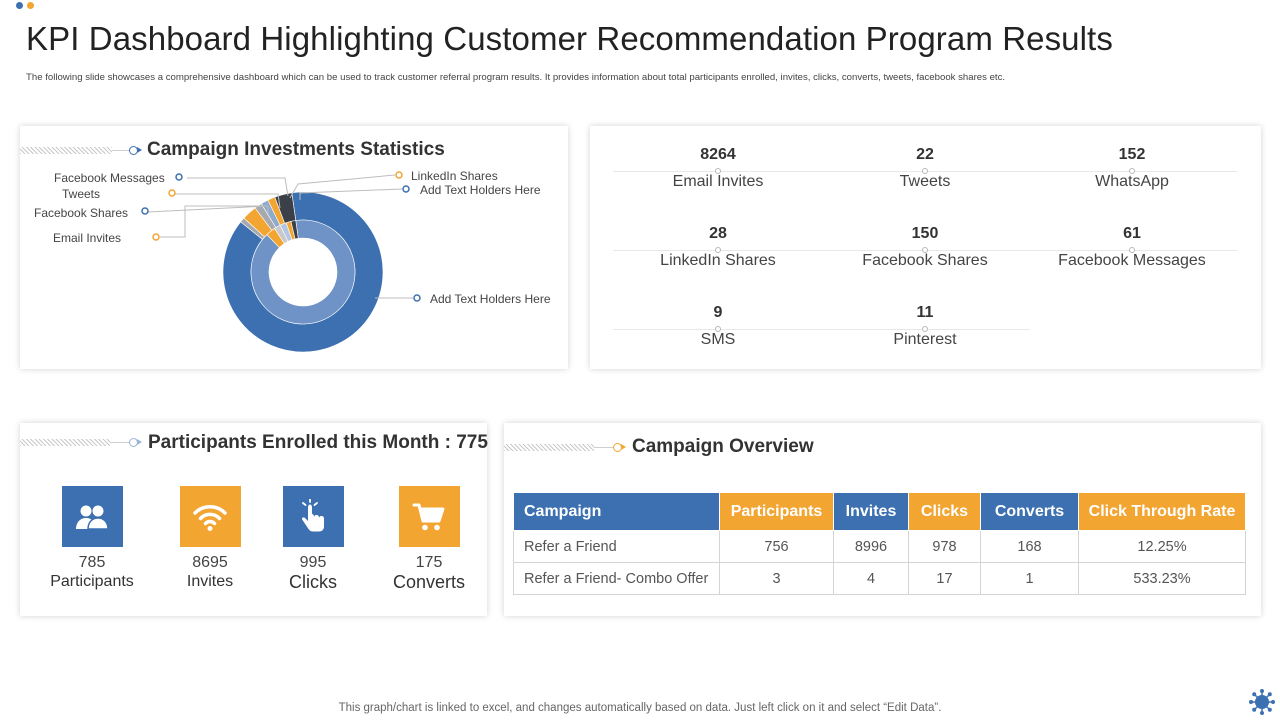 The image size is (1280, 720). What do you see at coordinates (342, 186) in the screenshot?
I see `leader-linkedin-shares` at bounding box center [342, 186].